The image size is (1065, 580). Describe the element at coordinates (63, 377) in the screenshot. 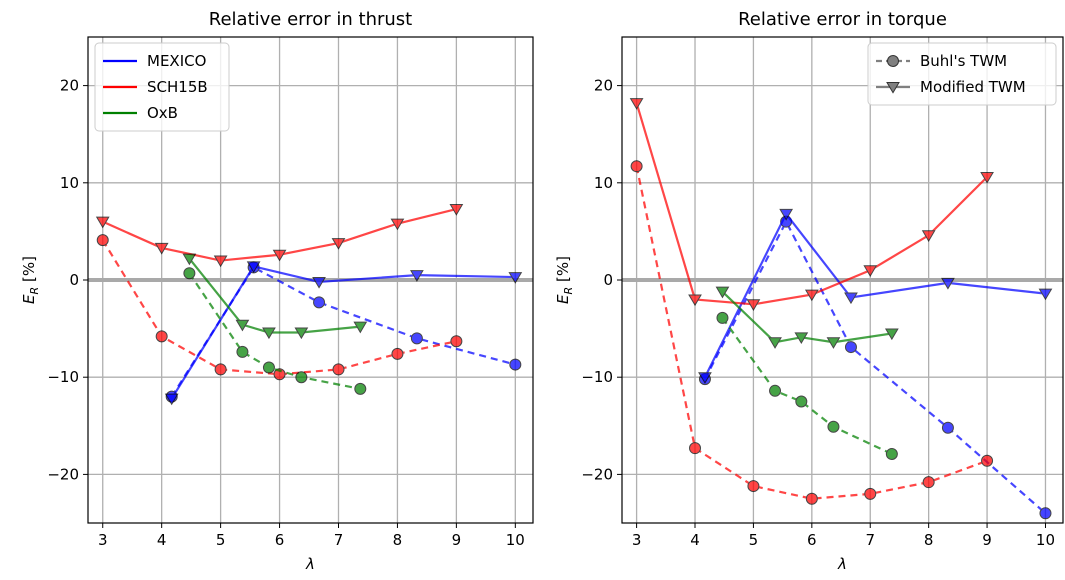

I see `thrust-y-tick-label--10: −10` at that location.